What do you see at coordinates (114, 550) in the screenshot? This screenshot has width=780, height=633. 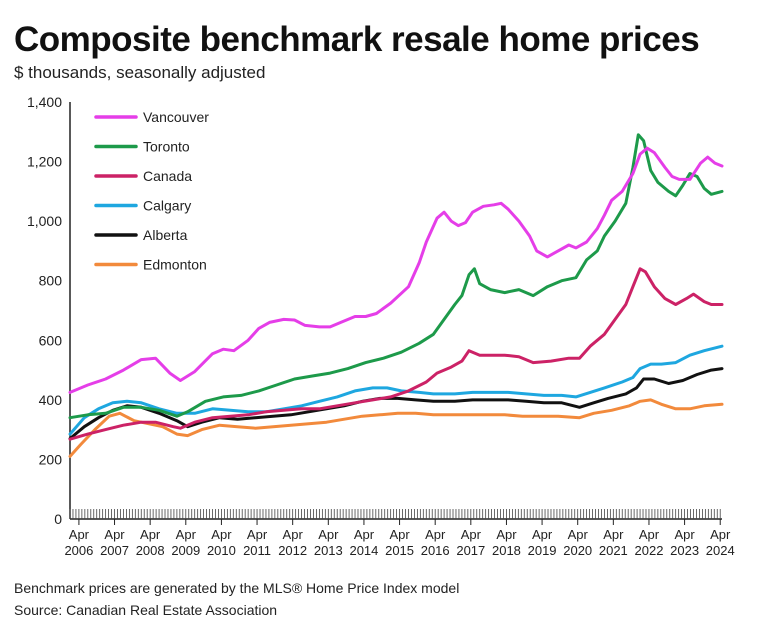 I see `x-tick-year: 2007` at bounding box center [114, 550].